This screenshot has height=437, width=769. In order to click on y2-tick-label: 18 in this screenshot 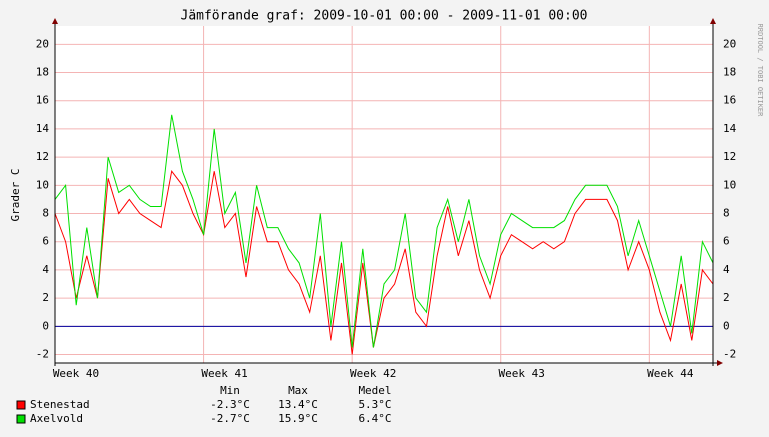, I will do `click(729, 72)`.